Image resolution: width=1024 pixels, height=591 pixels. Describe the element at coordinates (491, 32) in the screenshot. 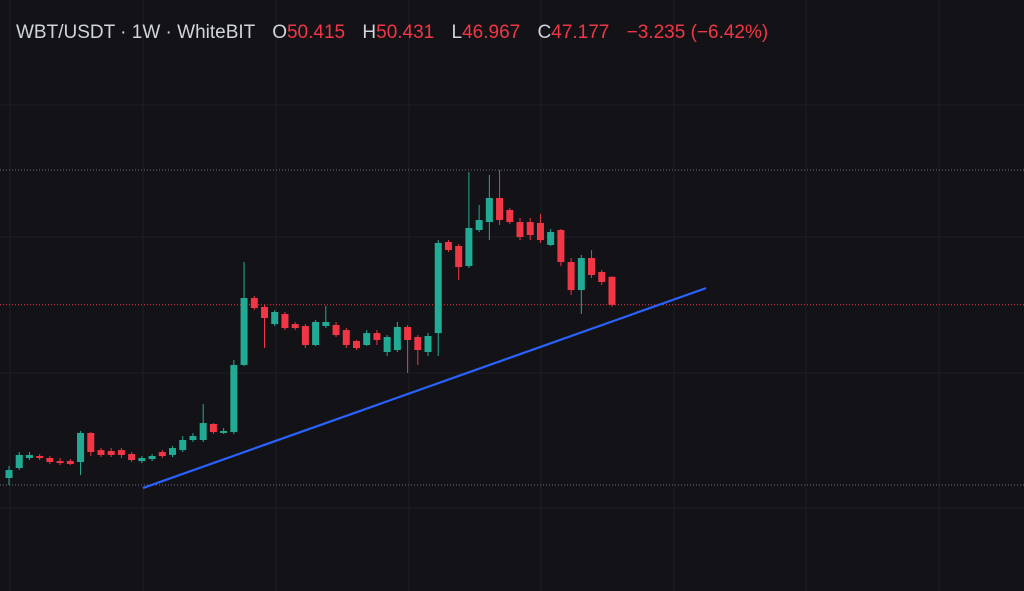

I see `ohlc-value: 46.967` at that location.